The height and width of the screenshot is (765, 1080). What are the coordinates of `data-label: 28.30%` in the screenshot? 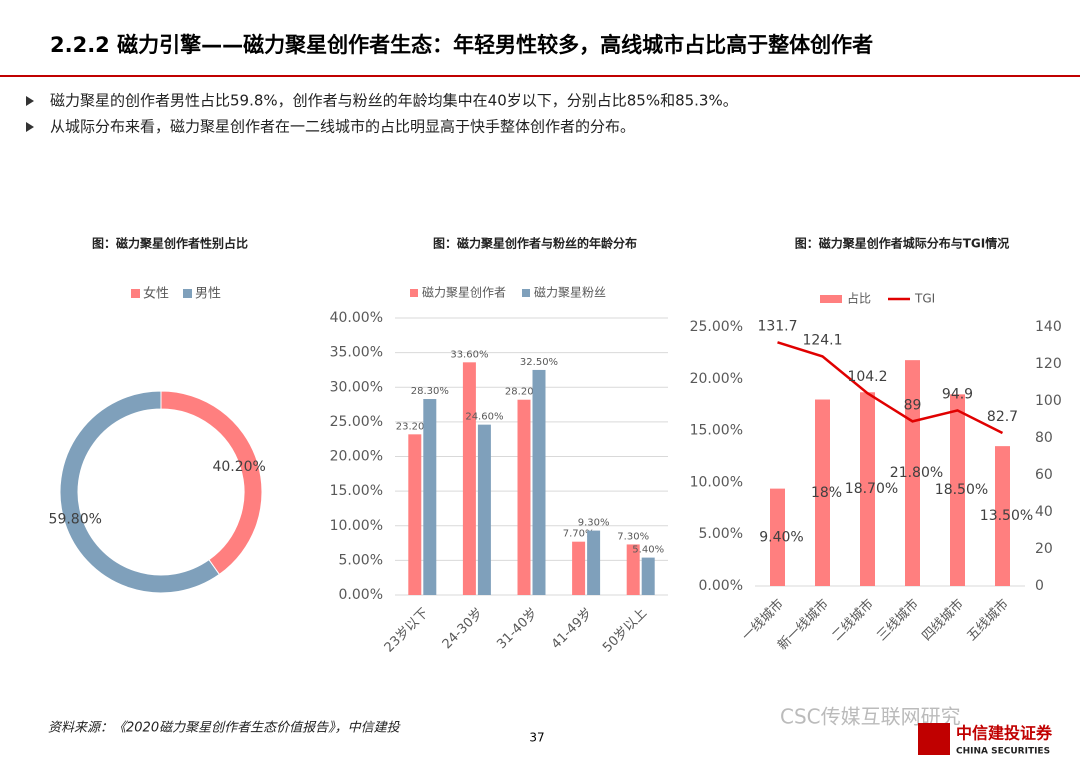 It's located at (430, 391).